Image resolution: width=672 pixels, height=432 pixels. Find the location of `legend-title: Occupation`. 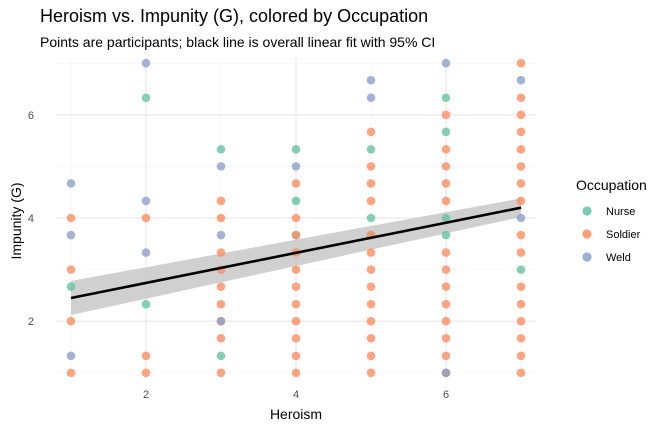

legend-title: Occupation is located at coordinates (611, 185).